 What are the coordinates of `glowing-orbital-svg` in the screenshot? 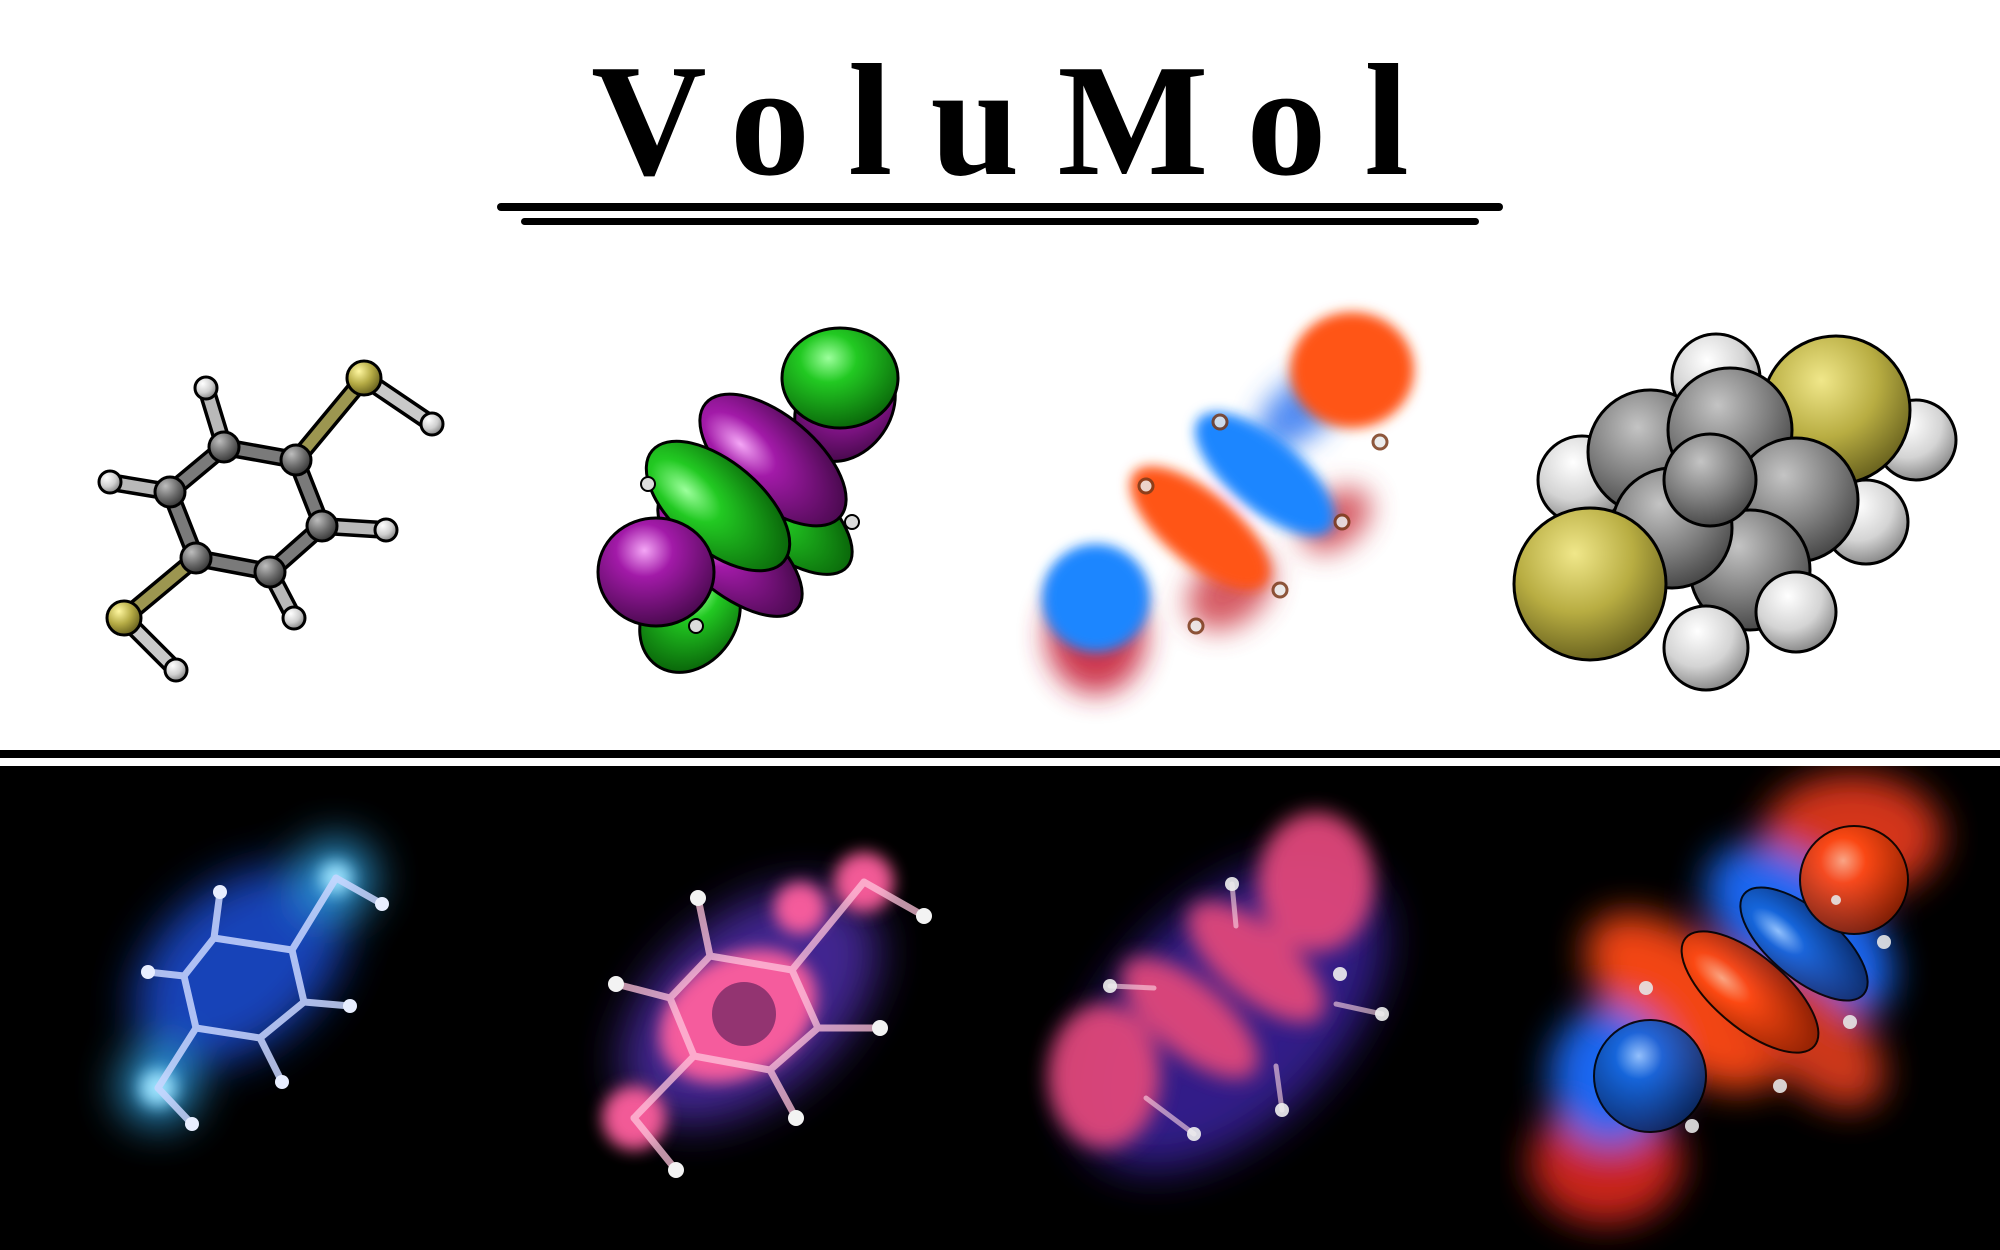 It's located at (1218, 992).